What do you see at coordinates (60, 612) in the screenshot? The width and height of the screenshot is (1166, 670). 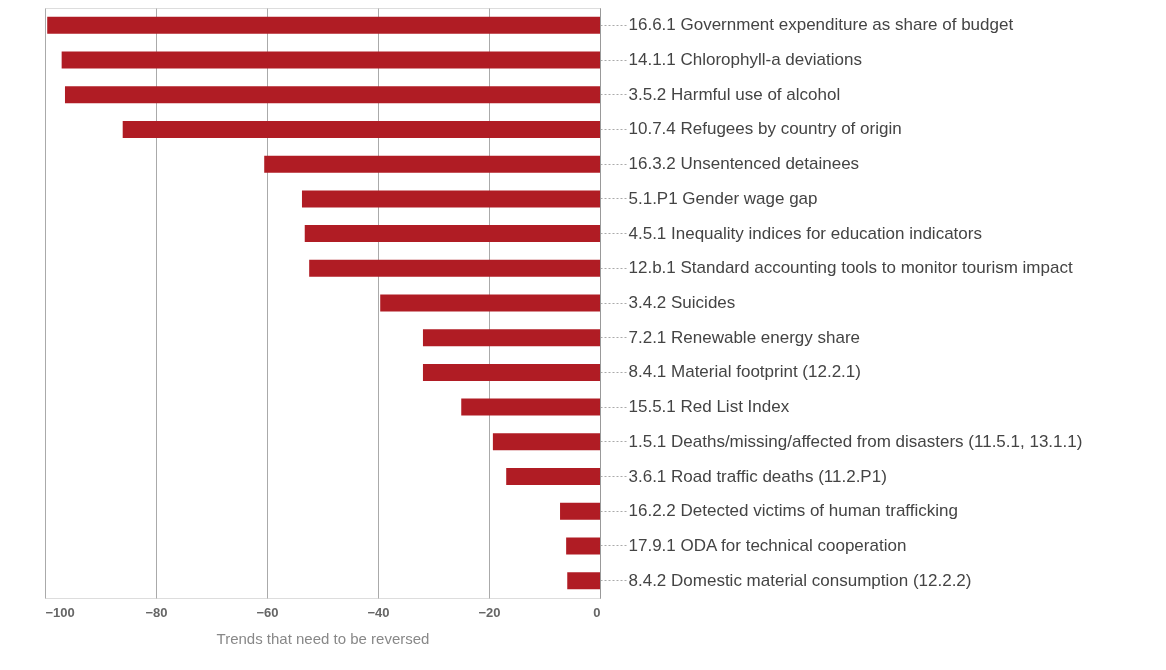 I see `x-tick-label: −100` at bounding box center [60, 612].